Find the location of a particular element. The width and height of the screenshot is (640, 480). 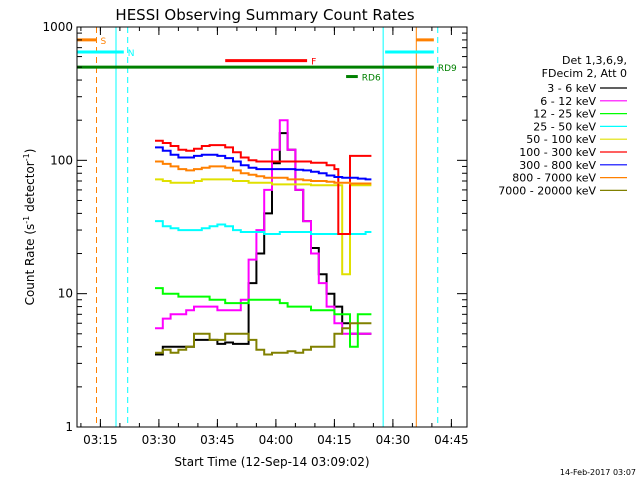

flag-label-f: F is located at coordinates (313, 63).